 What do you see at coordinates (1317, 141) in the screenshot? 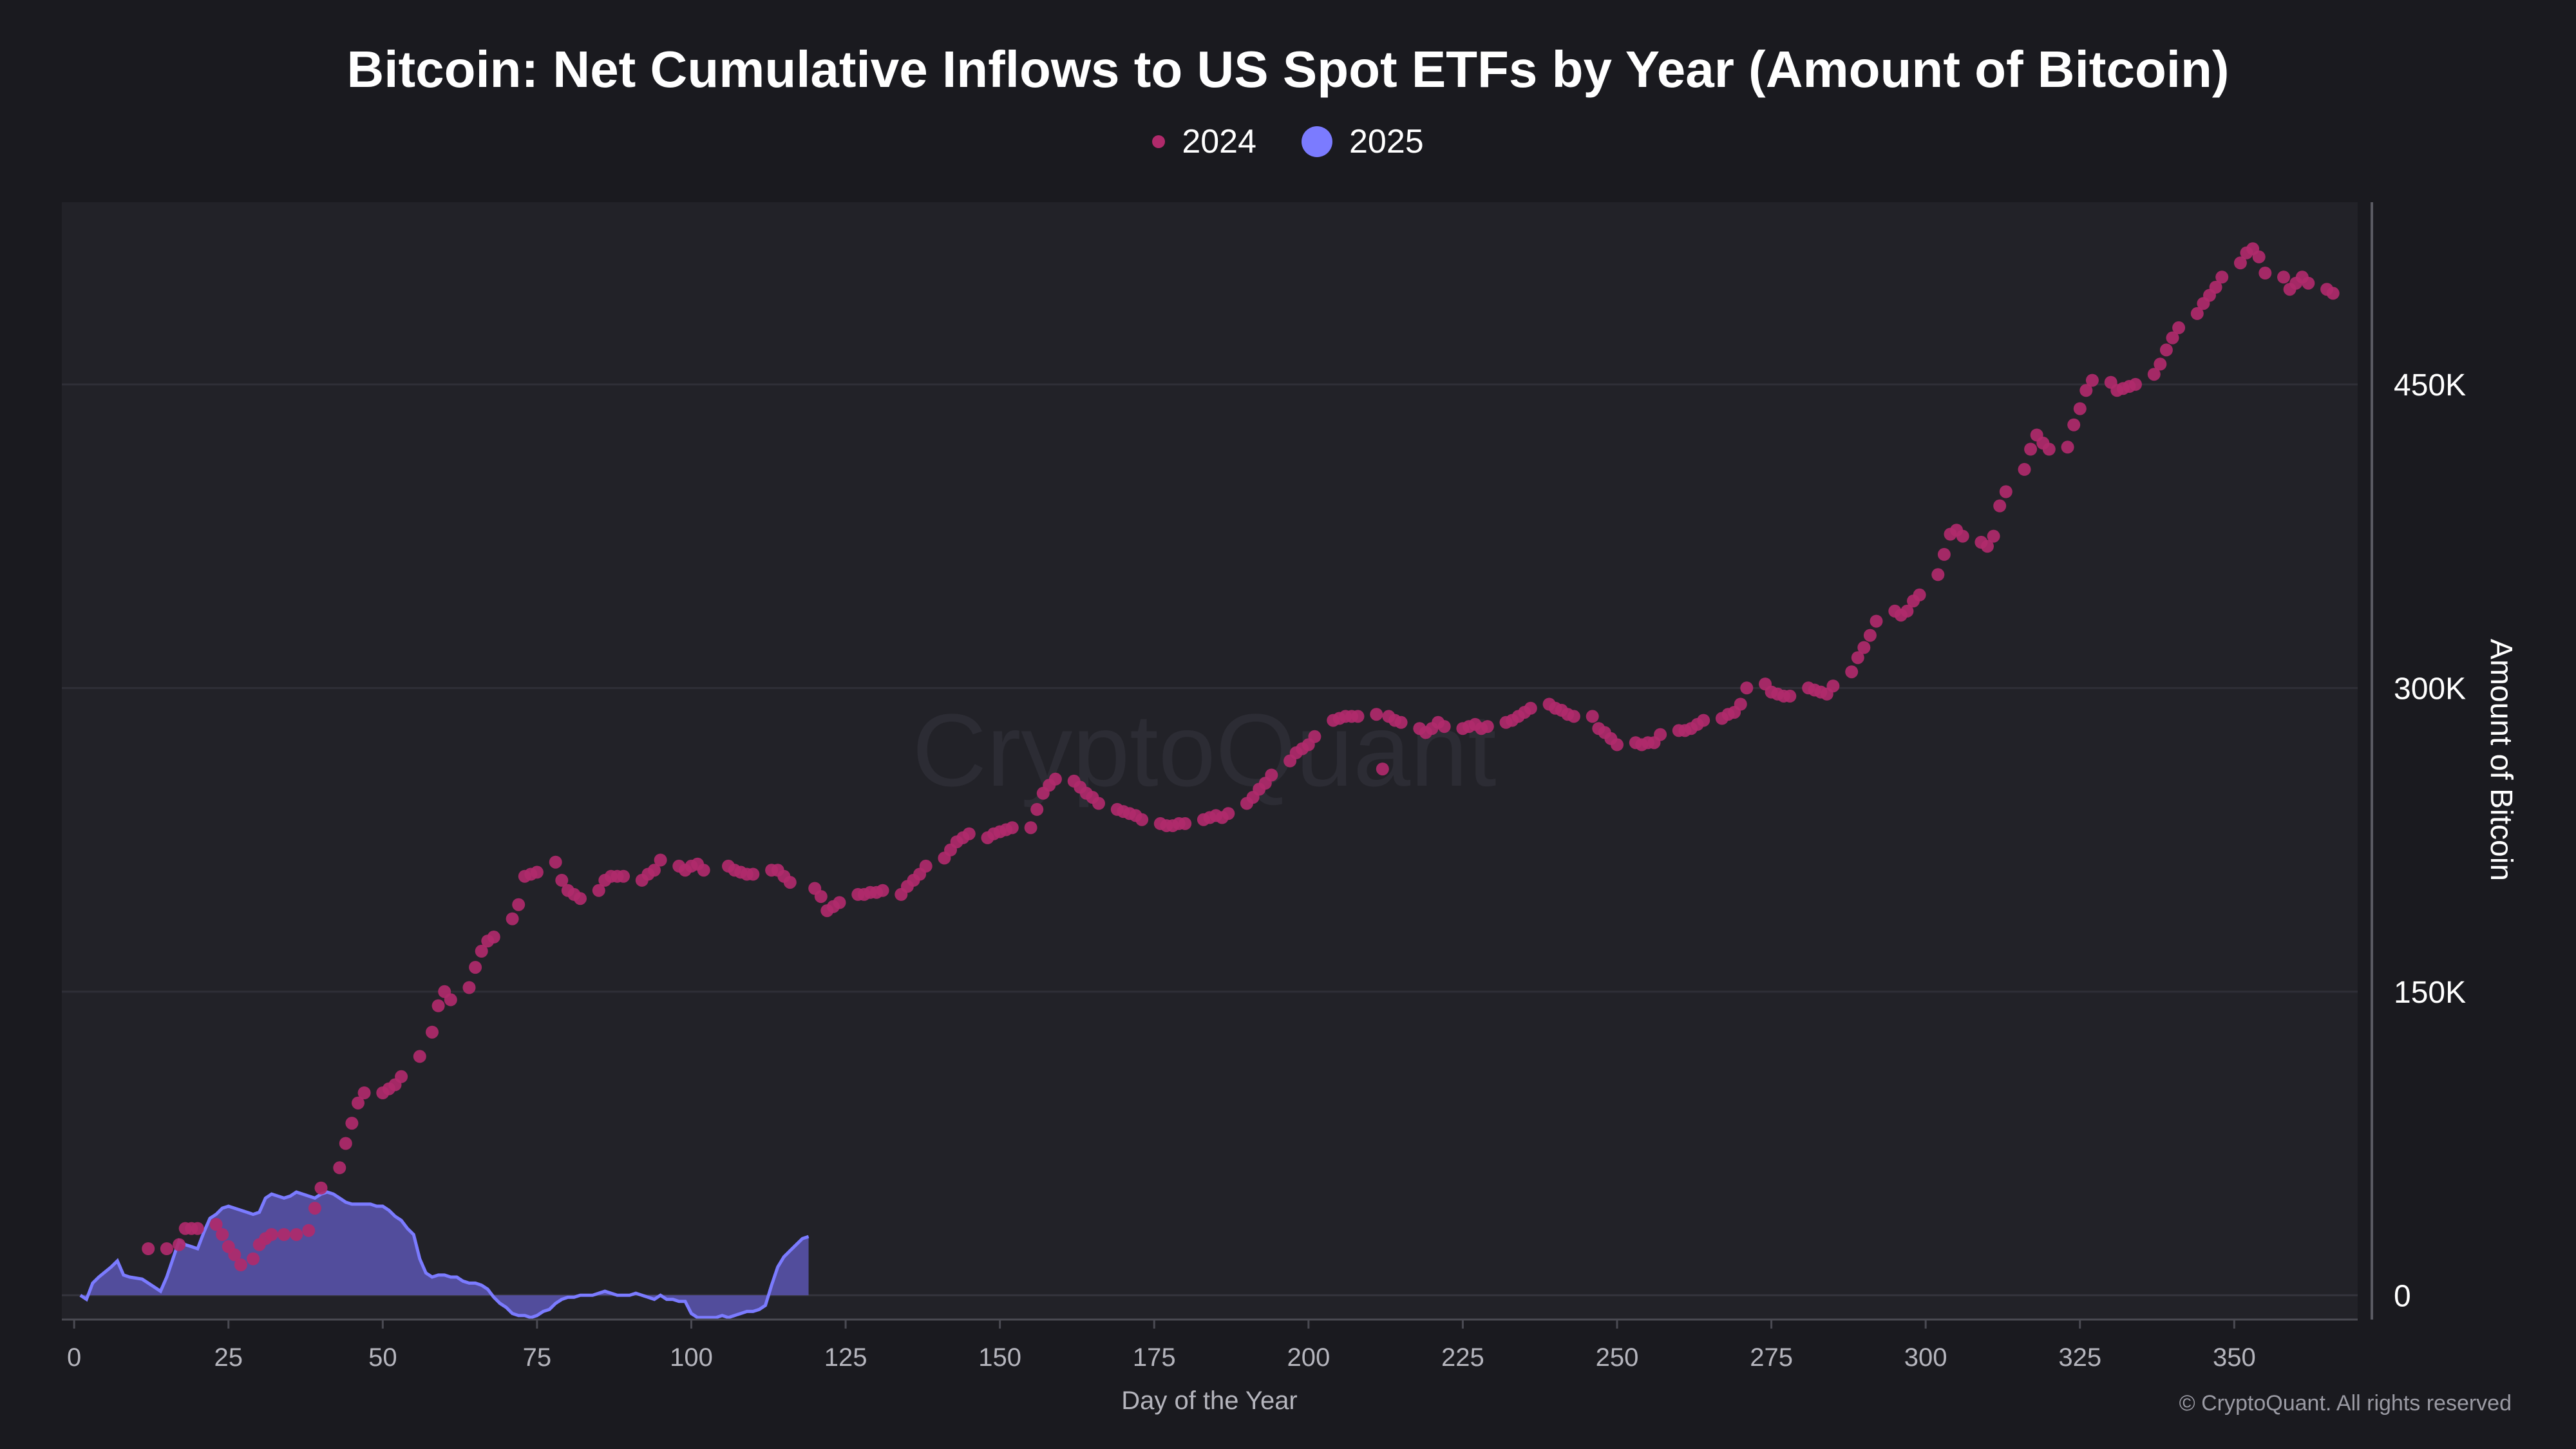
I see `legend-marker-2025` at bounding box center [1317, 141].